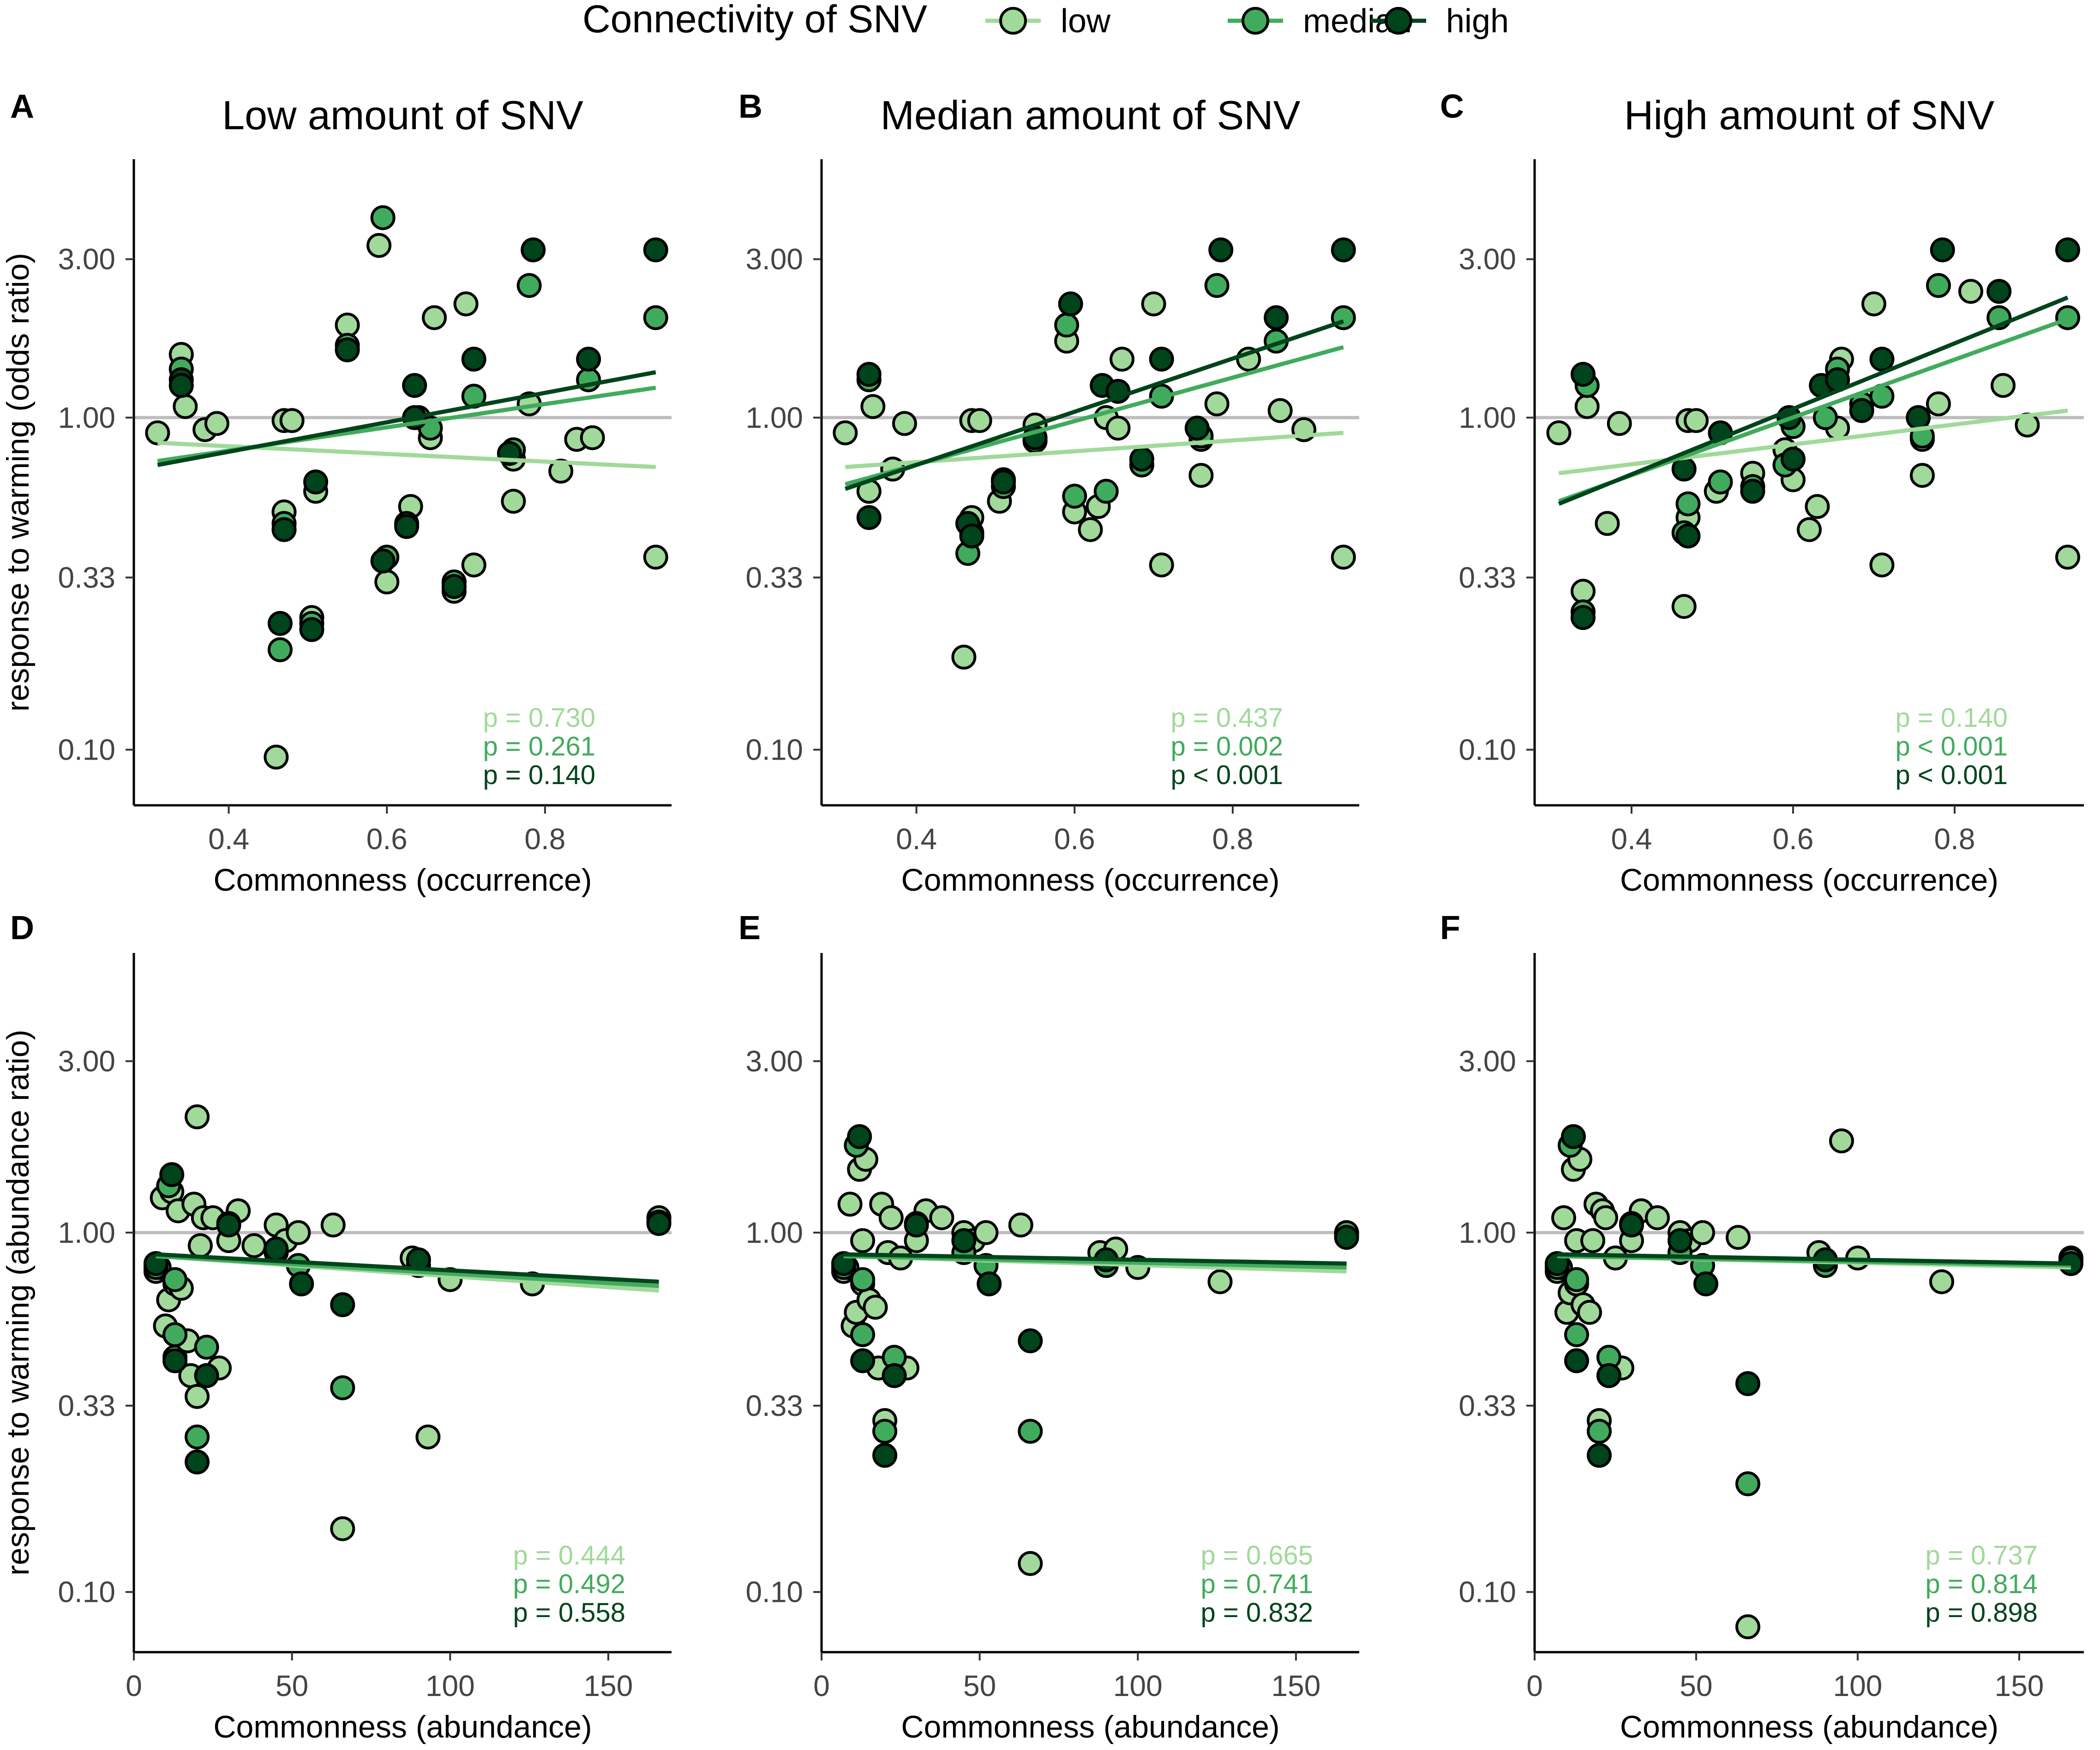 Image resolution: width=2100 pixels, height=1750 pixels. What do you see at coordinates (18, 482) in the screenshot?
I see `y-axis-title: response to warming (odds ratio)` at bounding box center [18, 482].